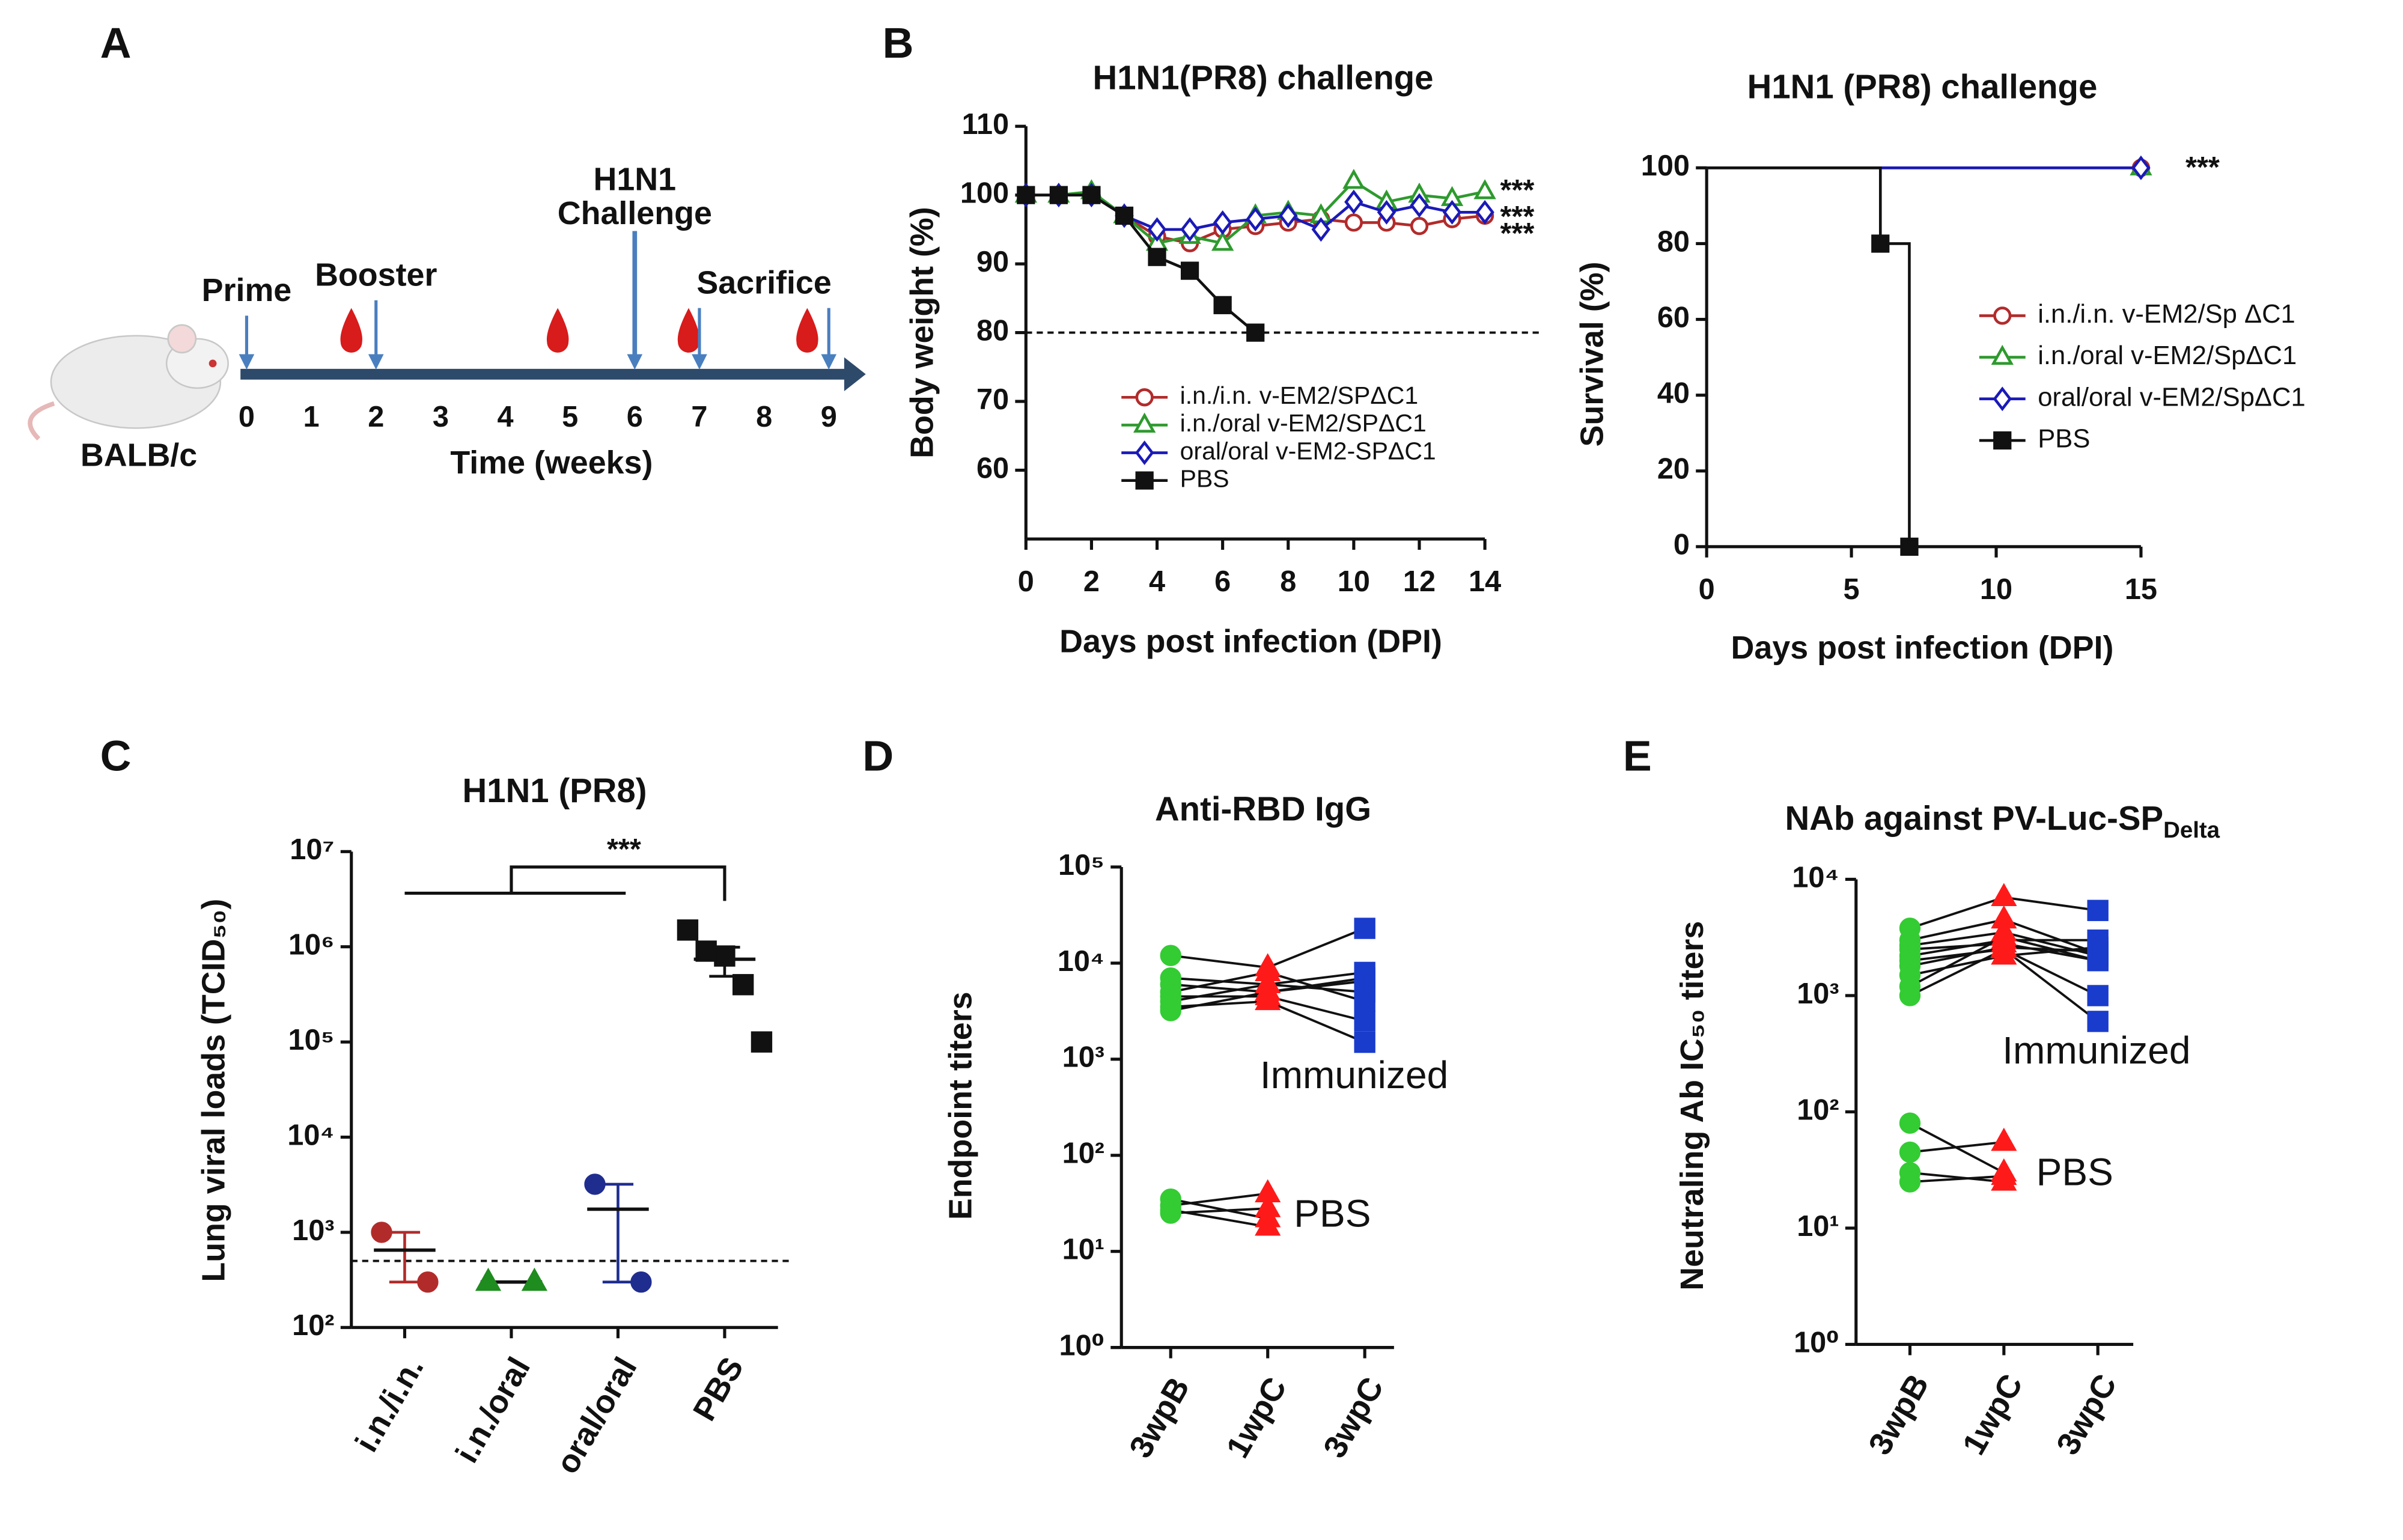  What do you see at coordinates (505, 417) in the screenshot?
I see `week-label: 4` at bounding box center [505, 417].